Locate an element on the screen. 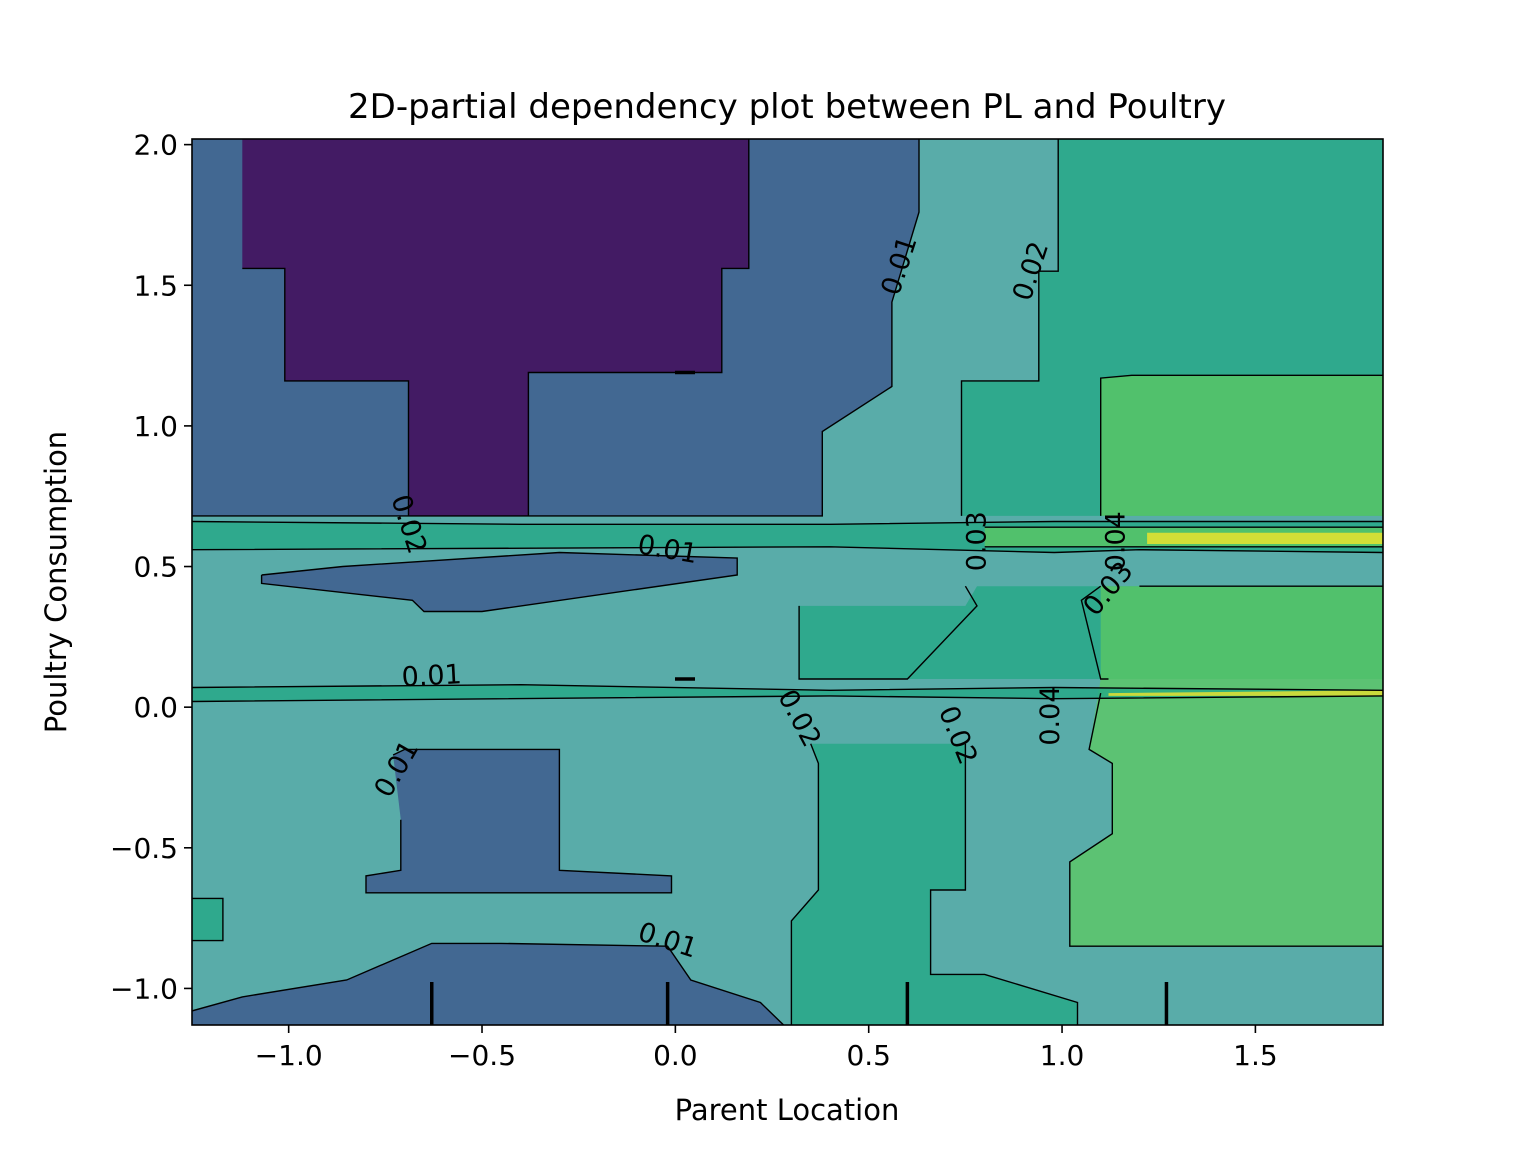  y-tick-label-1: −0.5 is located at coordinates (144, 848).